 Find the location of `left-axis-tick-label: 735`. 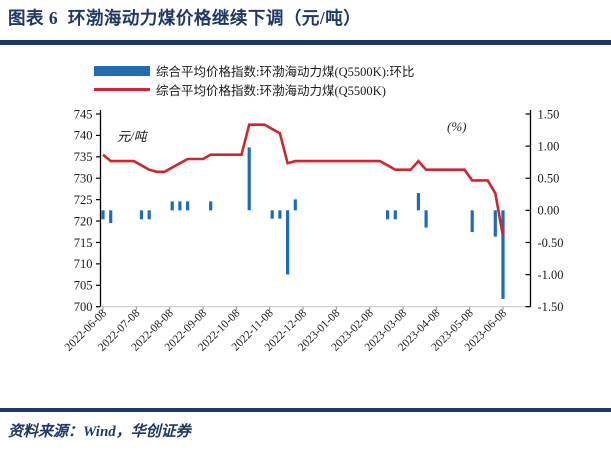

left-axis-tick-label: 735 is located at coordinates (83, 157).